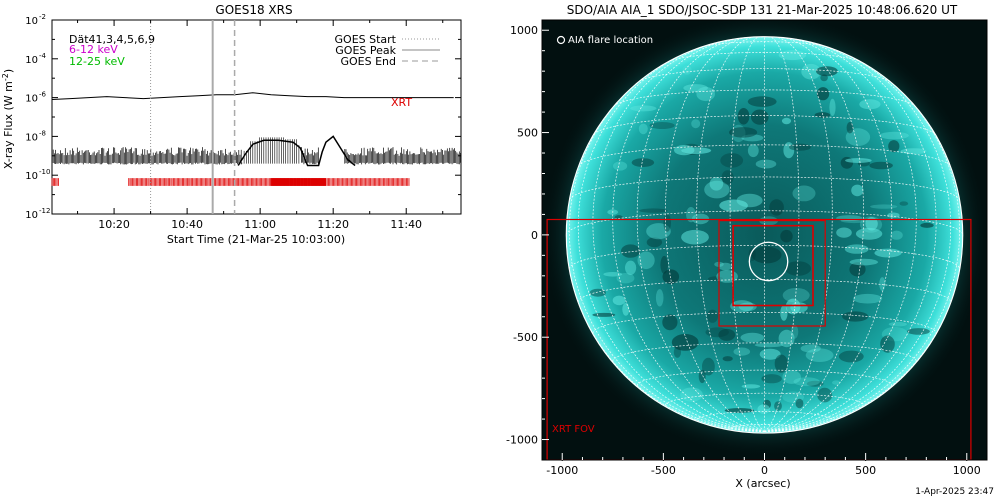  Describe the element at coordinates (524, 30) in the screenshot. I see `y-tick-label: 1000` at that location.